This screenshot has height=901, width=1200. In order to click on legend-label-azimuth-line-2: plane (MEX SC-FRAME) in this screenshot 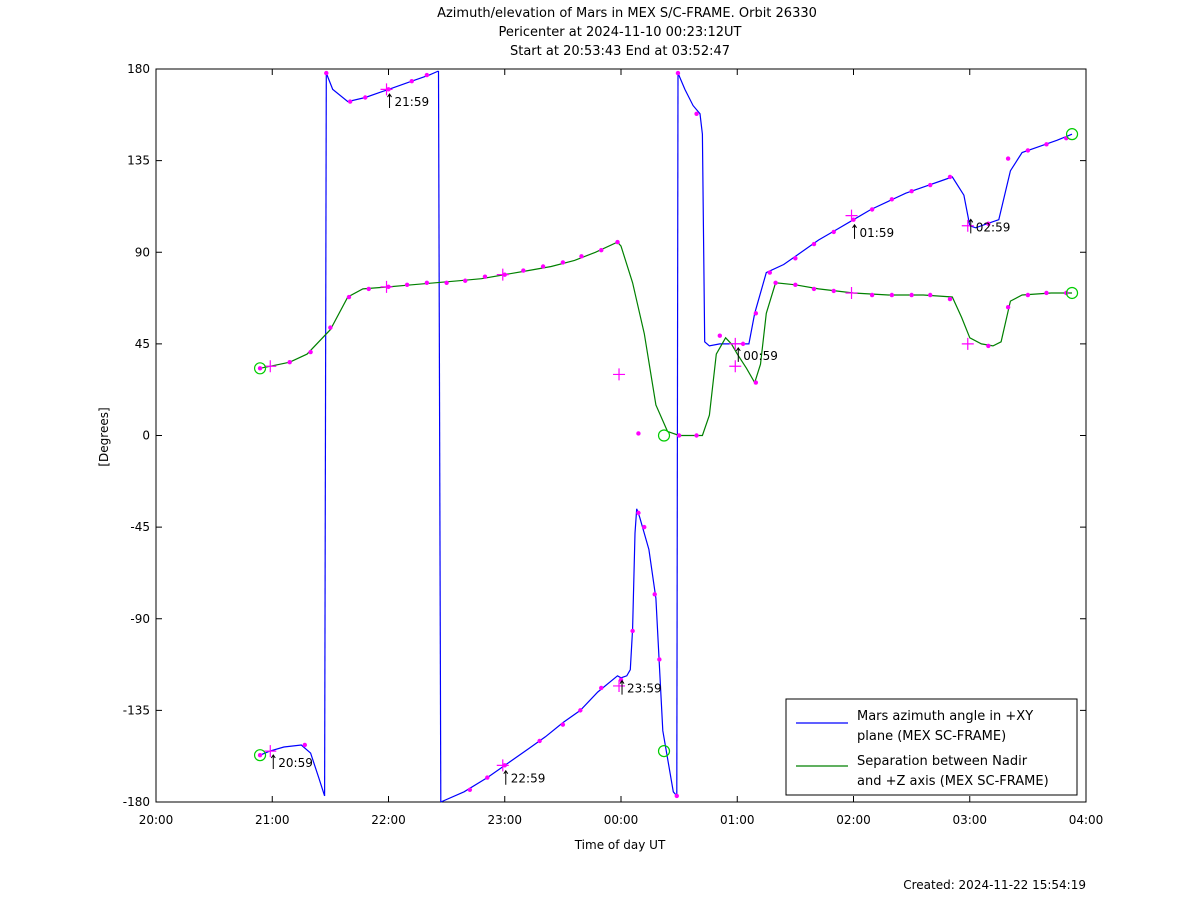, I will do `click(931, 736)`.